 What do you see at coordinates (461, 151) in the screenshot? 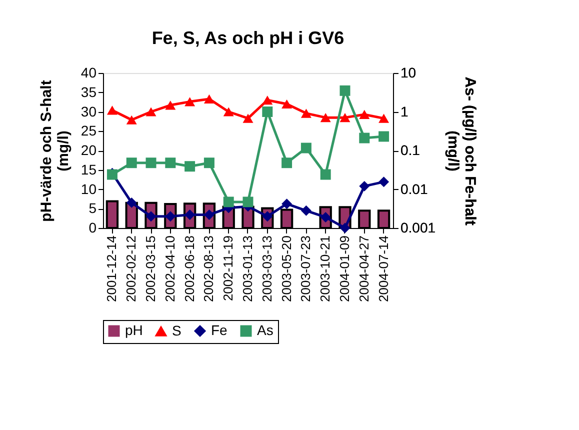
I see `y2-axis-title: As- (µg/l) och Fe-halt (mg/l)` at bounding box center [461, 151].